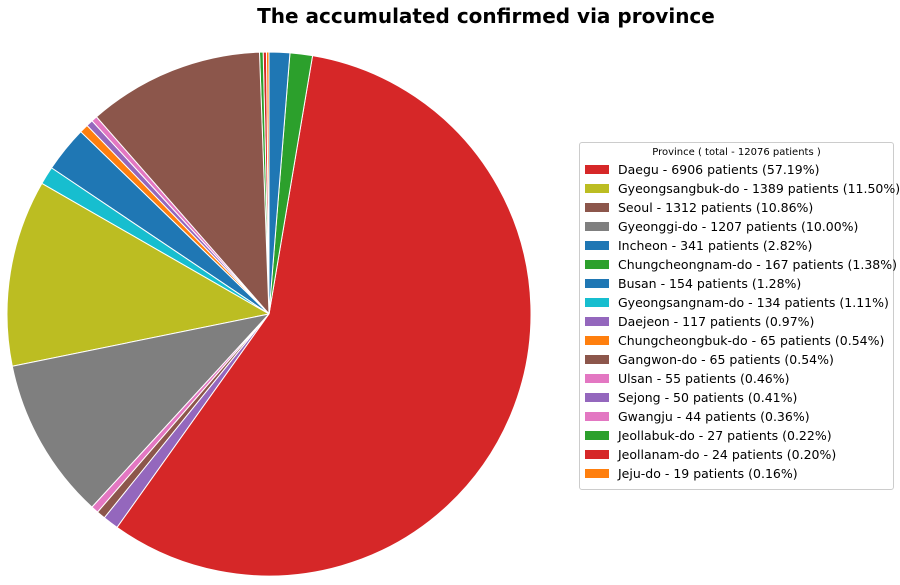  I want to click on legend-item-chungcheongbuk-do: Chungcheongbuk-do - 65 patients (0.54%), so click(736, 340).